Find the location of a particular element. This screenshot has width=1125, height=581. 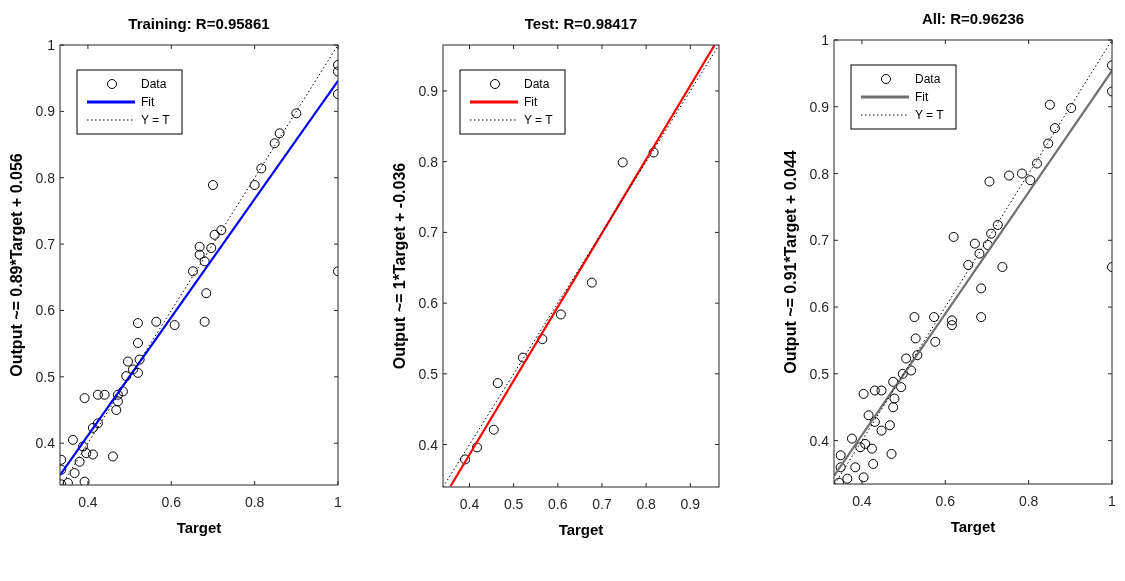

x-tick-label: 0.8 is located at coordinates (1028, 501).